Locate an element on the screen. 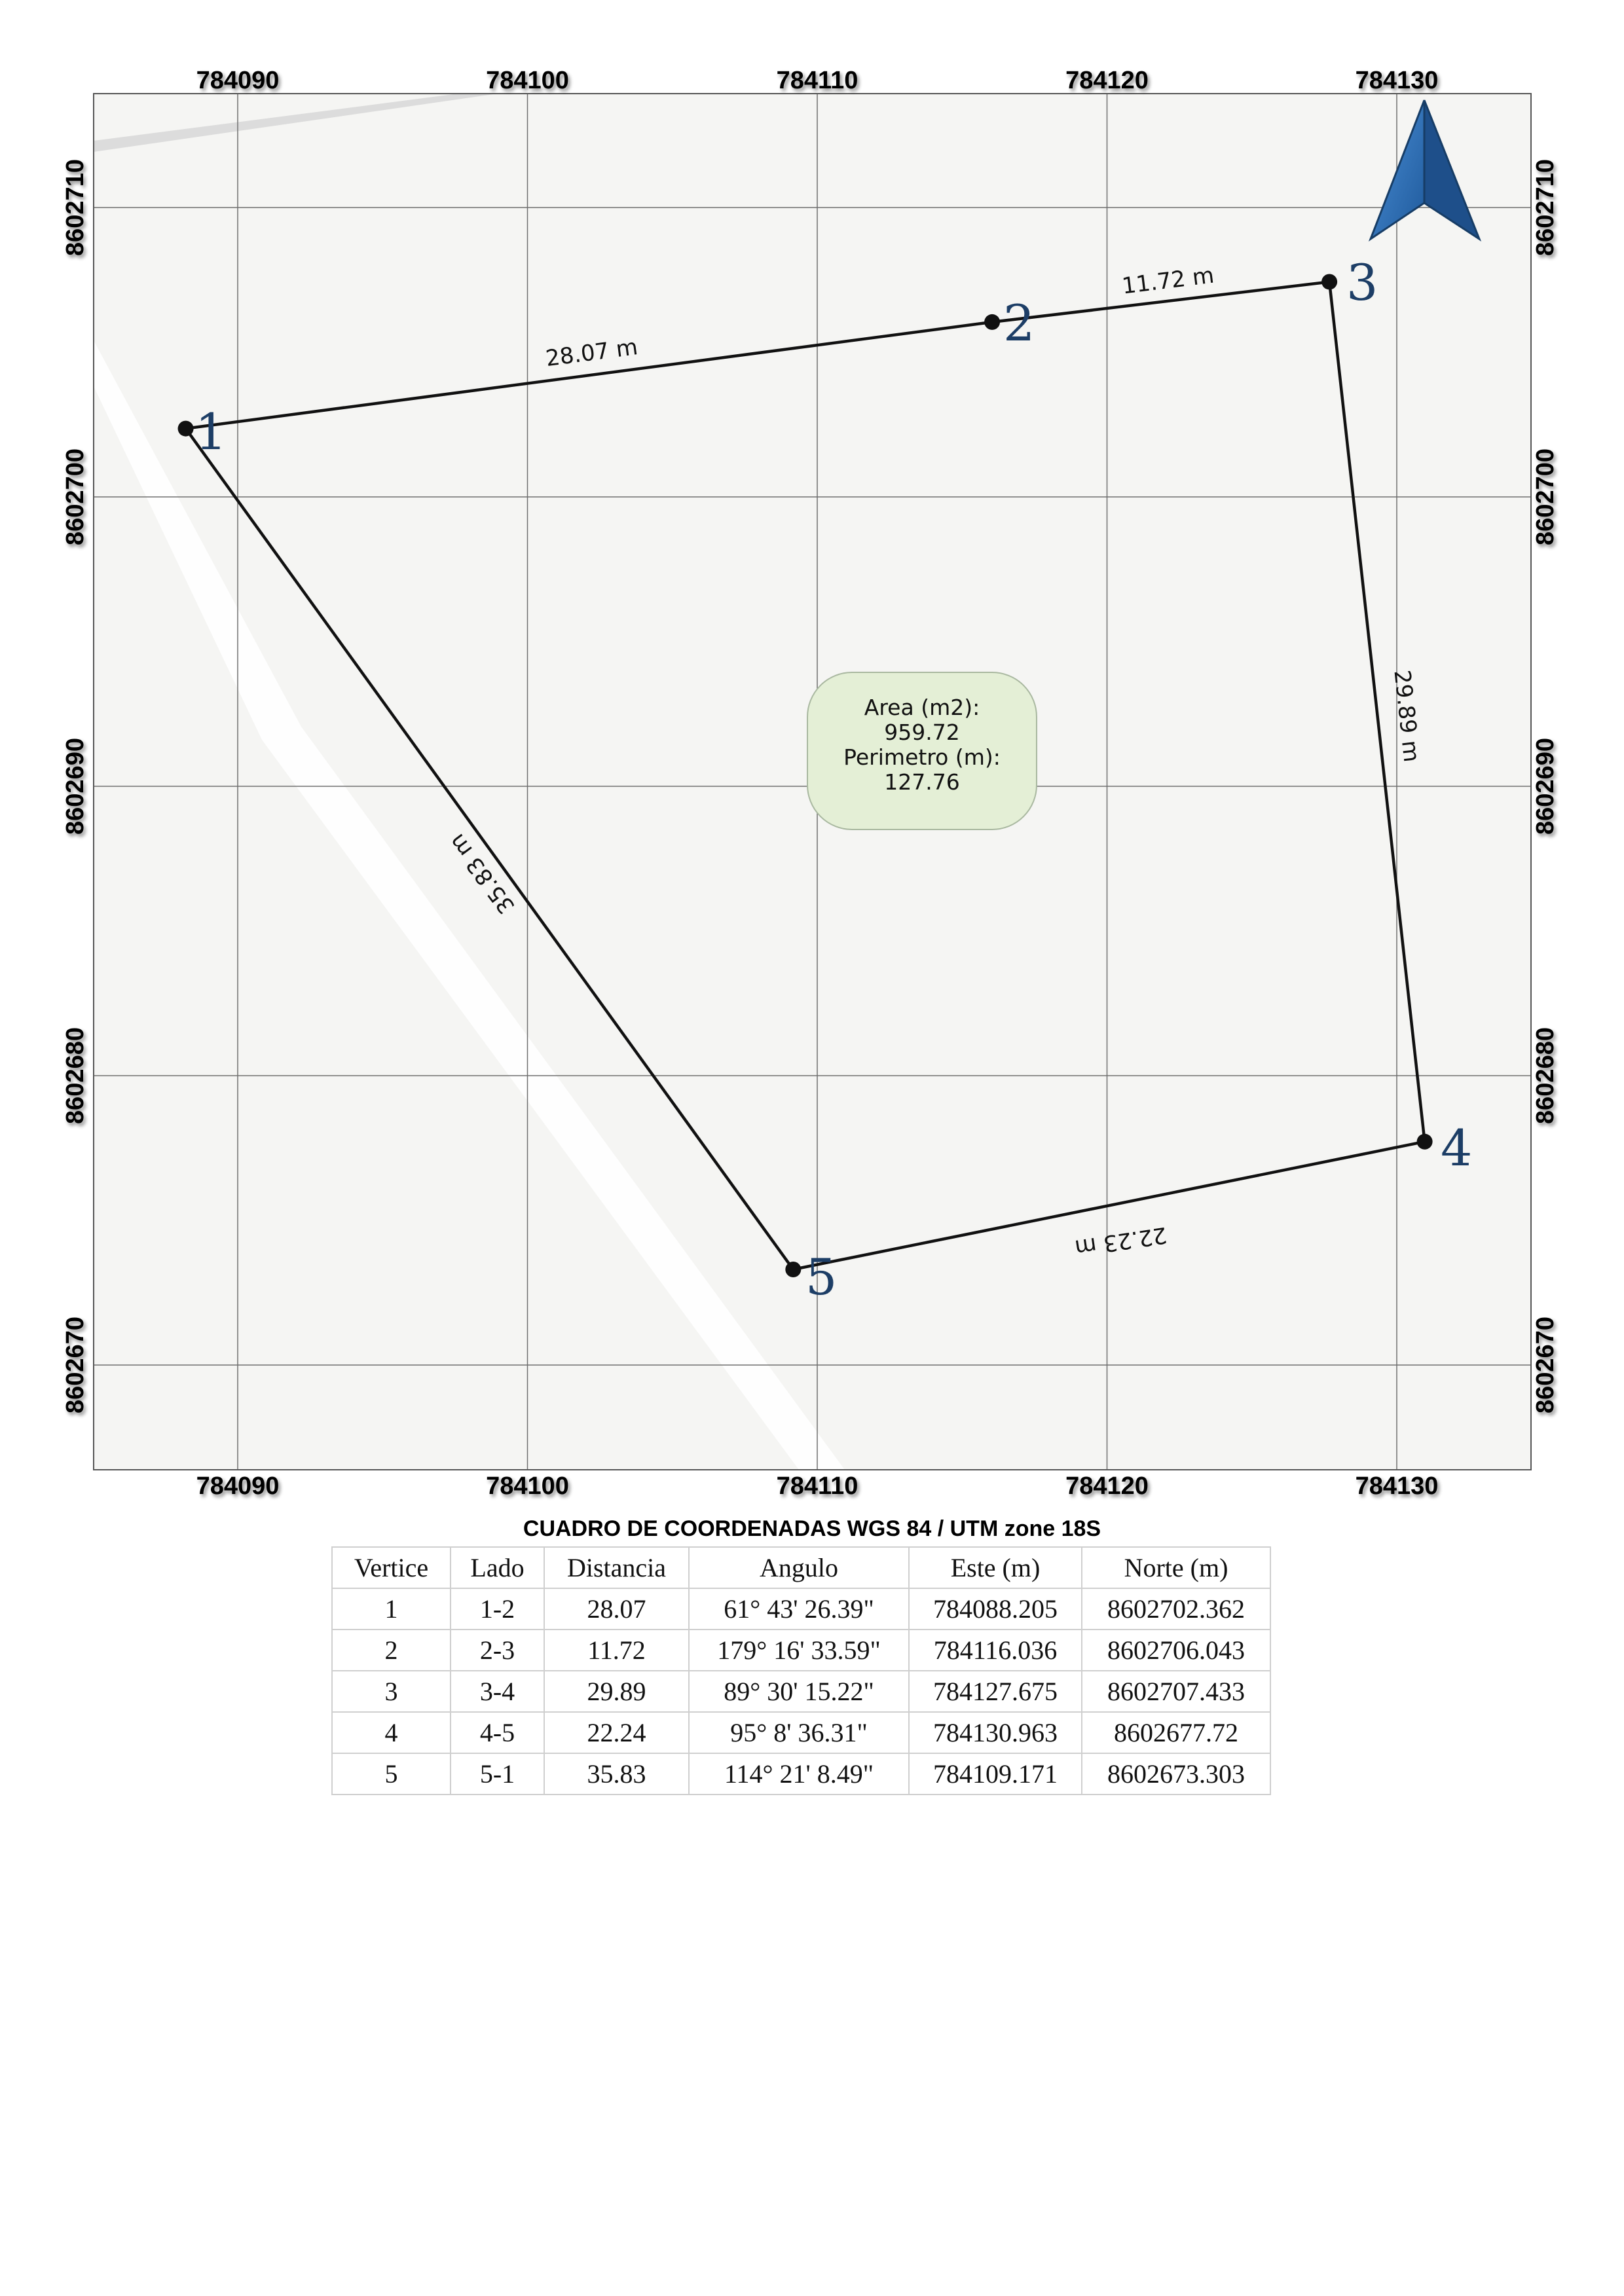  area-label: Area (m2): is located at coordinates (922, 707).